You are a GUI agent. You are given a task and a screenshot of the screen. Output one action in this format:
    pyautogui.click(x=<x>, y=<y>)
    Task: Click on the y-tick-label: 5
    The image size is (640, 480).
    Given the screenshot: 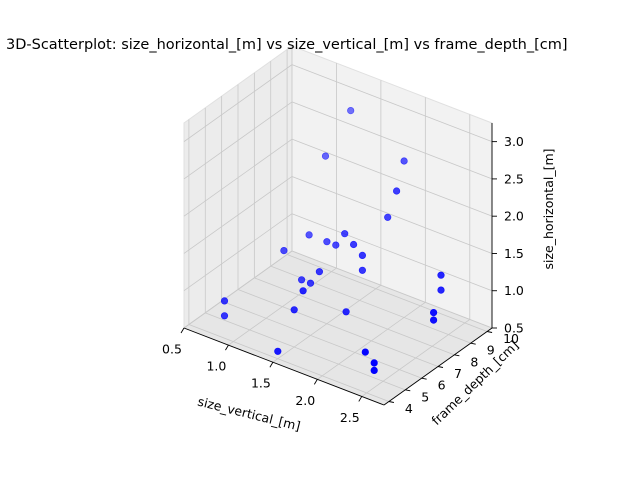 What is the action you would take?
    pyautogui.click(x=425, y=396)
    